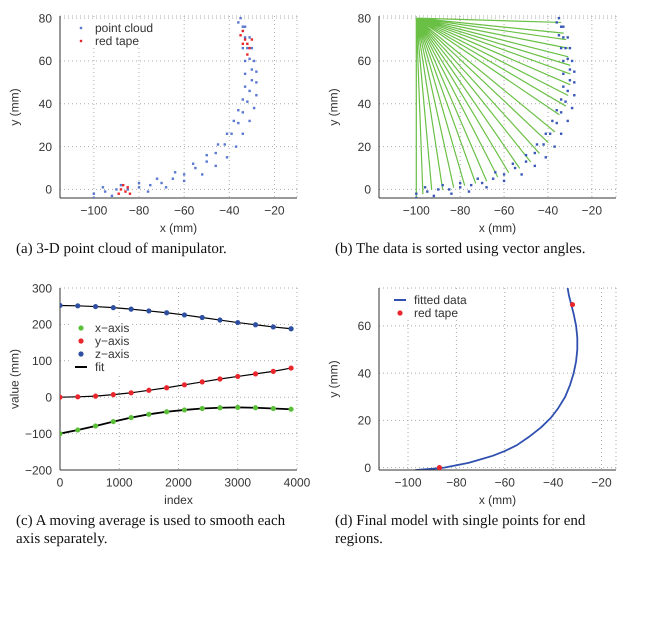 This screenshot has height=629, width=646. Describe the element at coordinates (60, 483) in the screenshot. I see `x-tick-label: 0` at that location.